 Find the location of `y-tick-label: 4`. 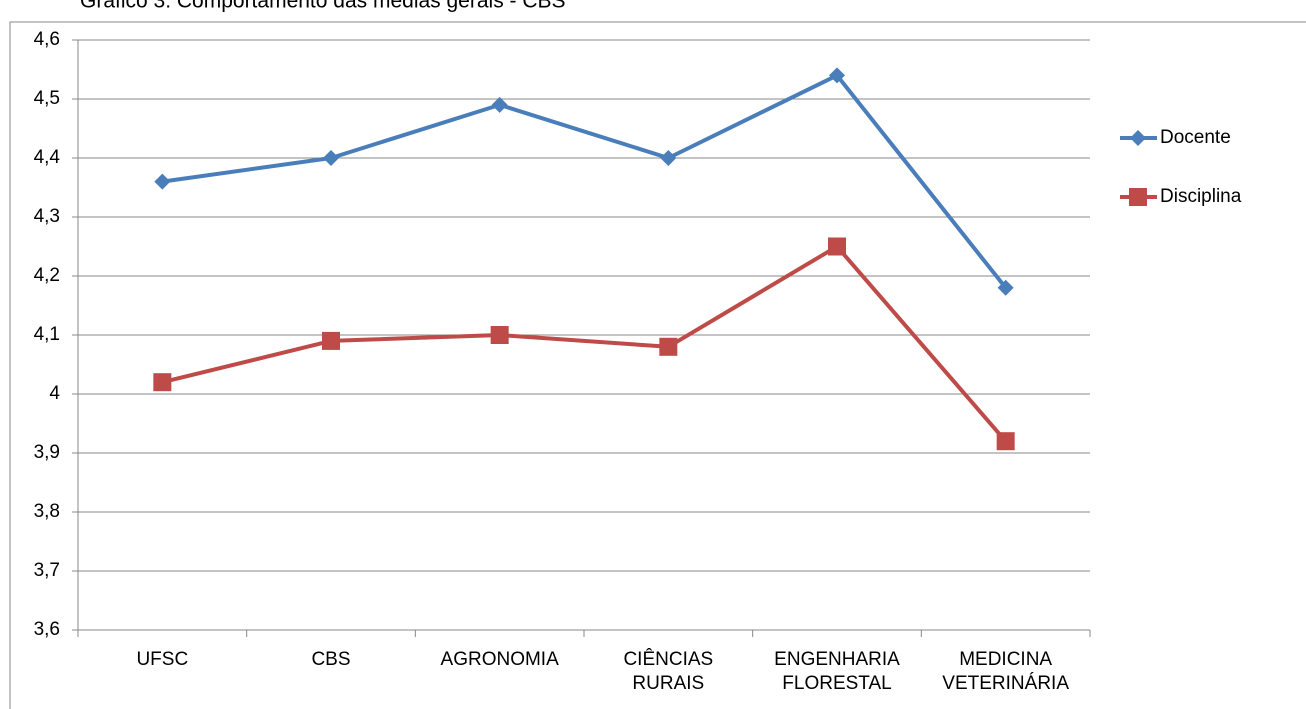

y-tick-label: 4 is located at coordinates (54, 393).